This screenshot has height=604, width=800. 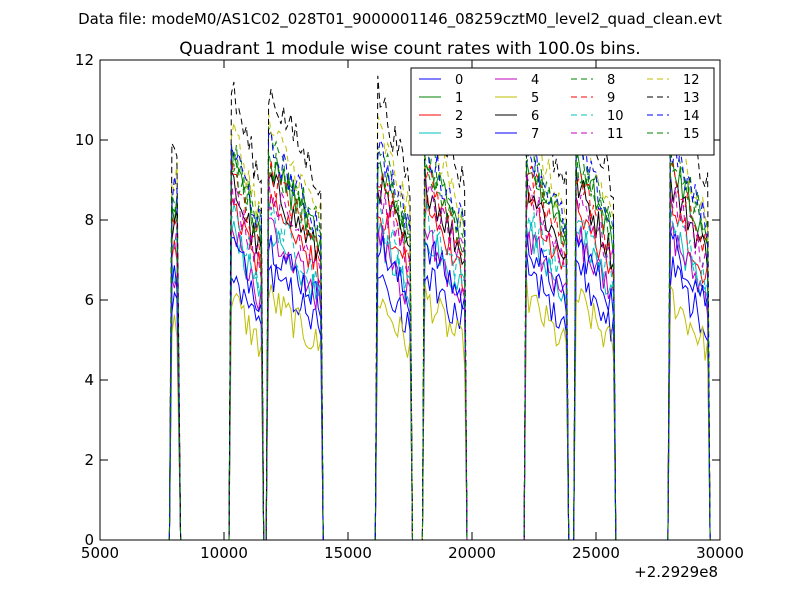 I want to click on legend-label-4: 4, so click(x=535, y=80).